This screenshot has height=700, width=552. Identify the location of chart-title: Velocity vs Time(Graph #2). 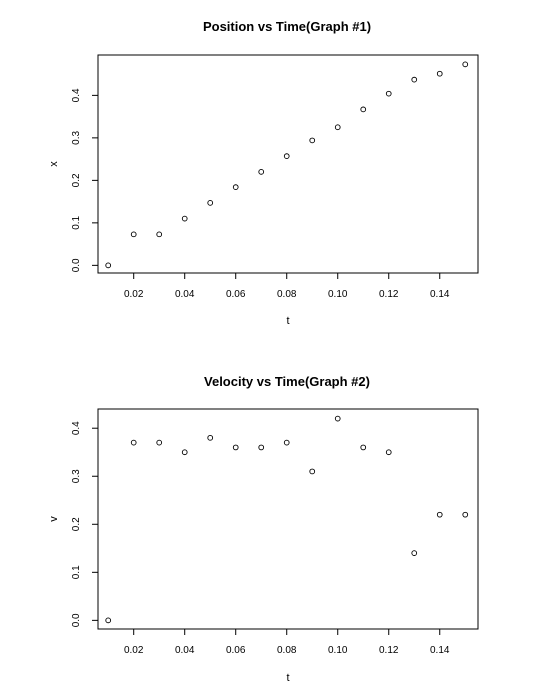
(287, 381).